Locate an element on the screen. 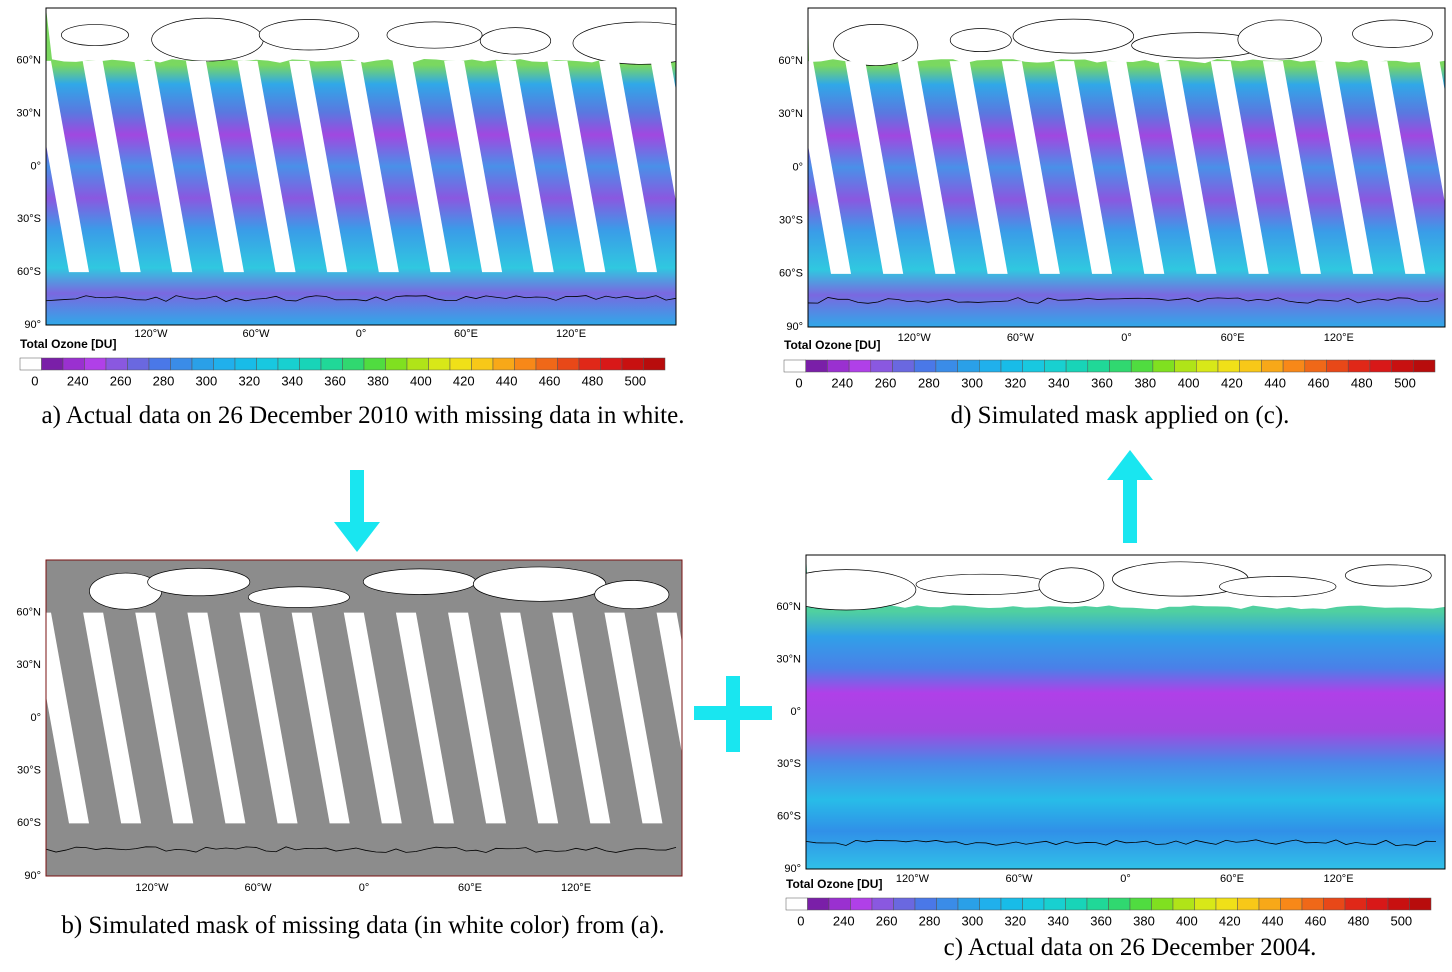 Image resolution: width=1452 pixels, height=972 pixels. map-frame is located at coordinates (364, 718).